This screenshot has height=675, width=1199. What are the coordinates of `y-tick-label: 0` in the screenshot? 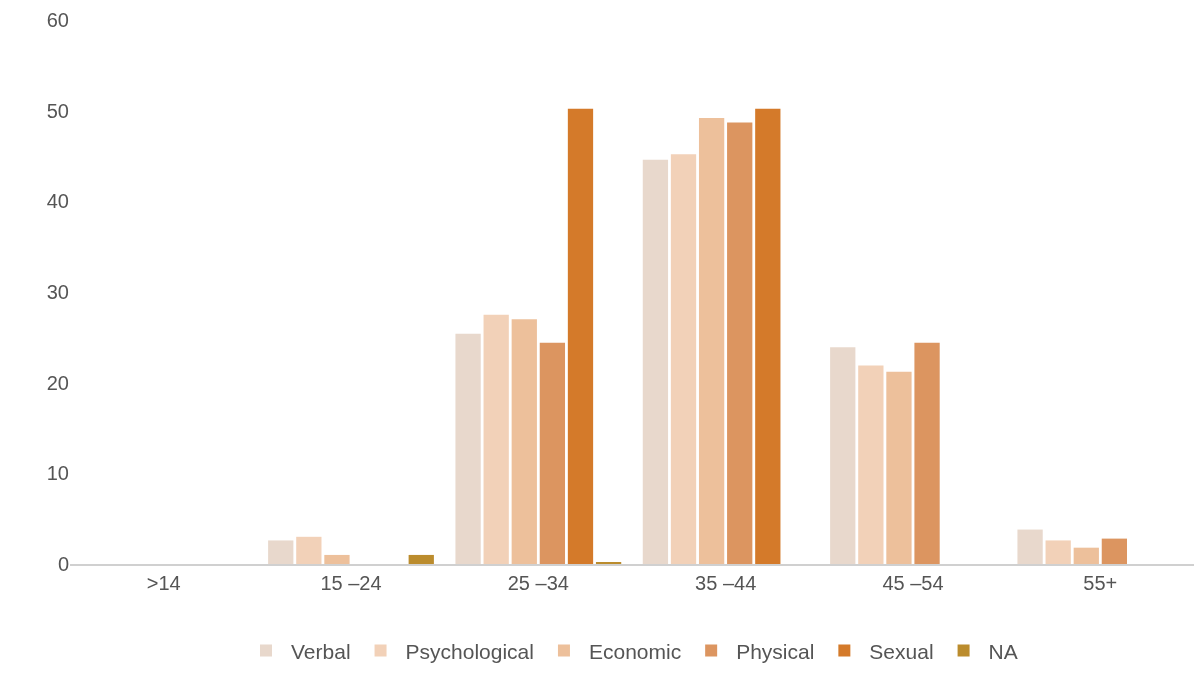 It's located at (63, 564).